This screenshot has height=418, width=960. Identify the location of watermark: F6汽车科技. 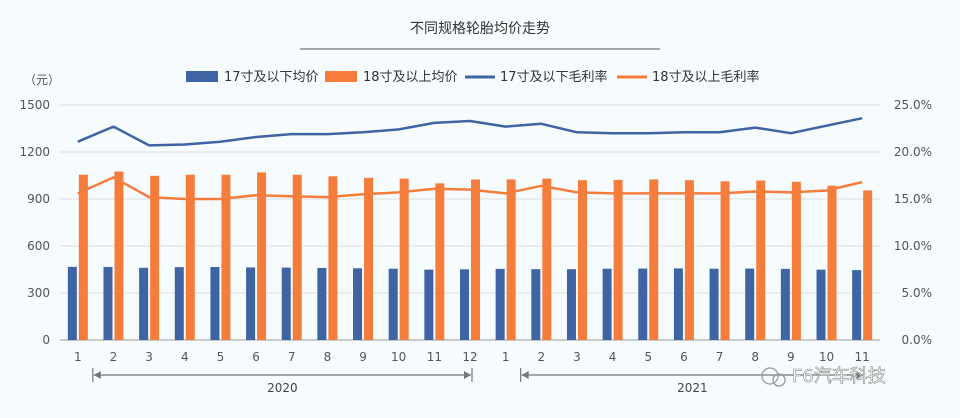
(823, 376).